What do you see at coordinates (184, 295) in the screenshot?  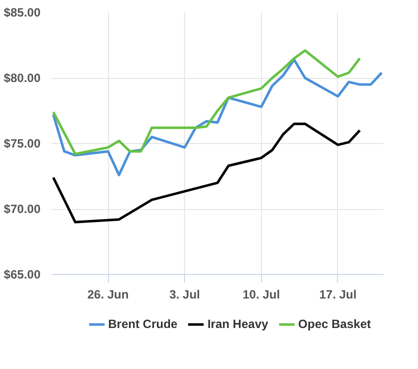 I see `x-tick-label: 3. Jul` at bounding box center [184, 295].